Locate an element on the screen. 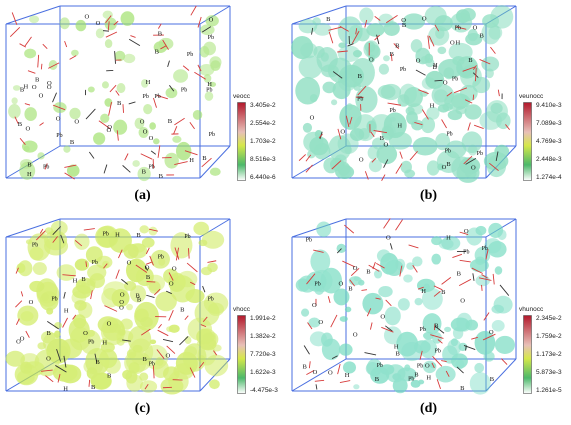 This screenshot has height=425, width=571. atom-label-h: H is located at coordinates (117, 234).